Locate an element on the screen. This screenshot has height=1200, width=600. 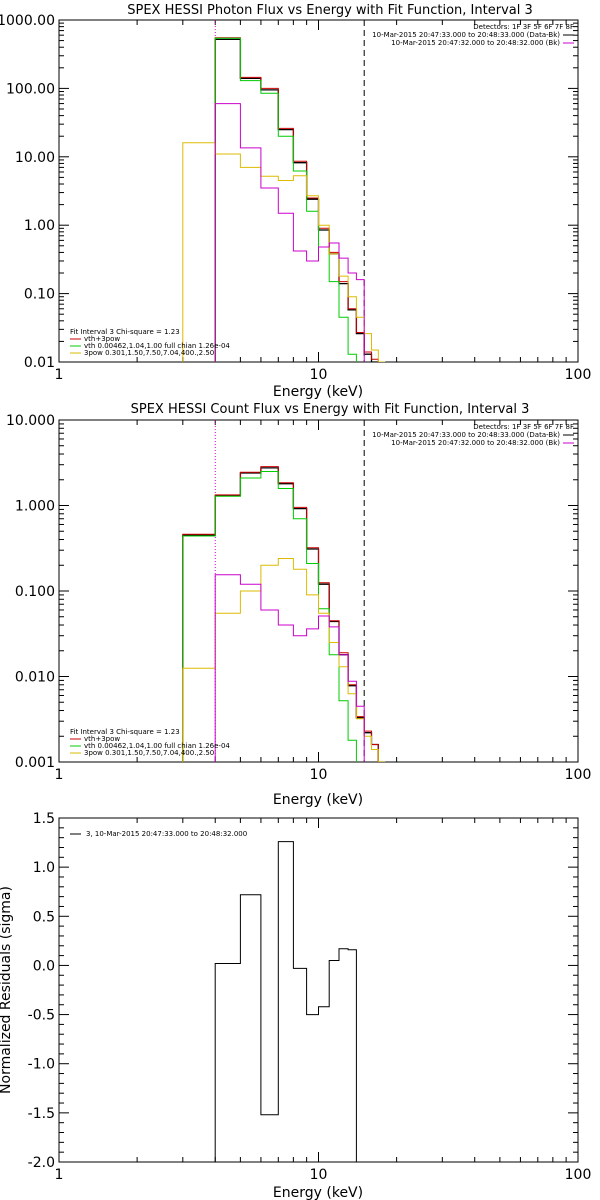
photon-flux-legend-bottom-entry: Fit Interval 3 Chi-square = 1.23 is located at coordinates (125, 332).